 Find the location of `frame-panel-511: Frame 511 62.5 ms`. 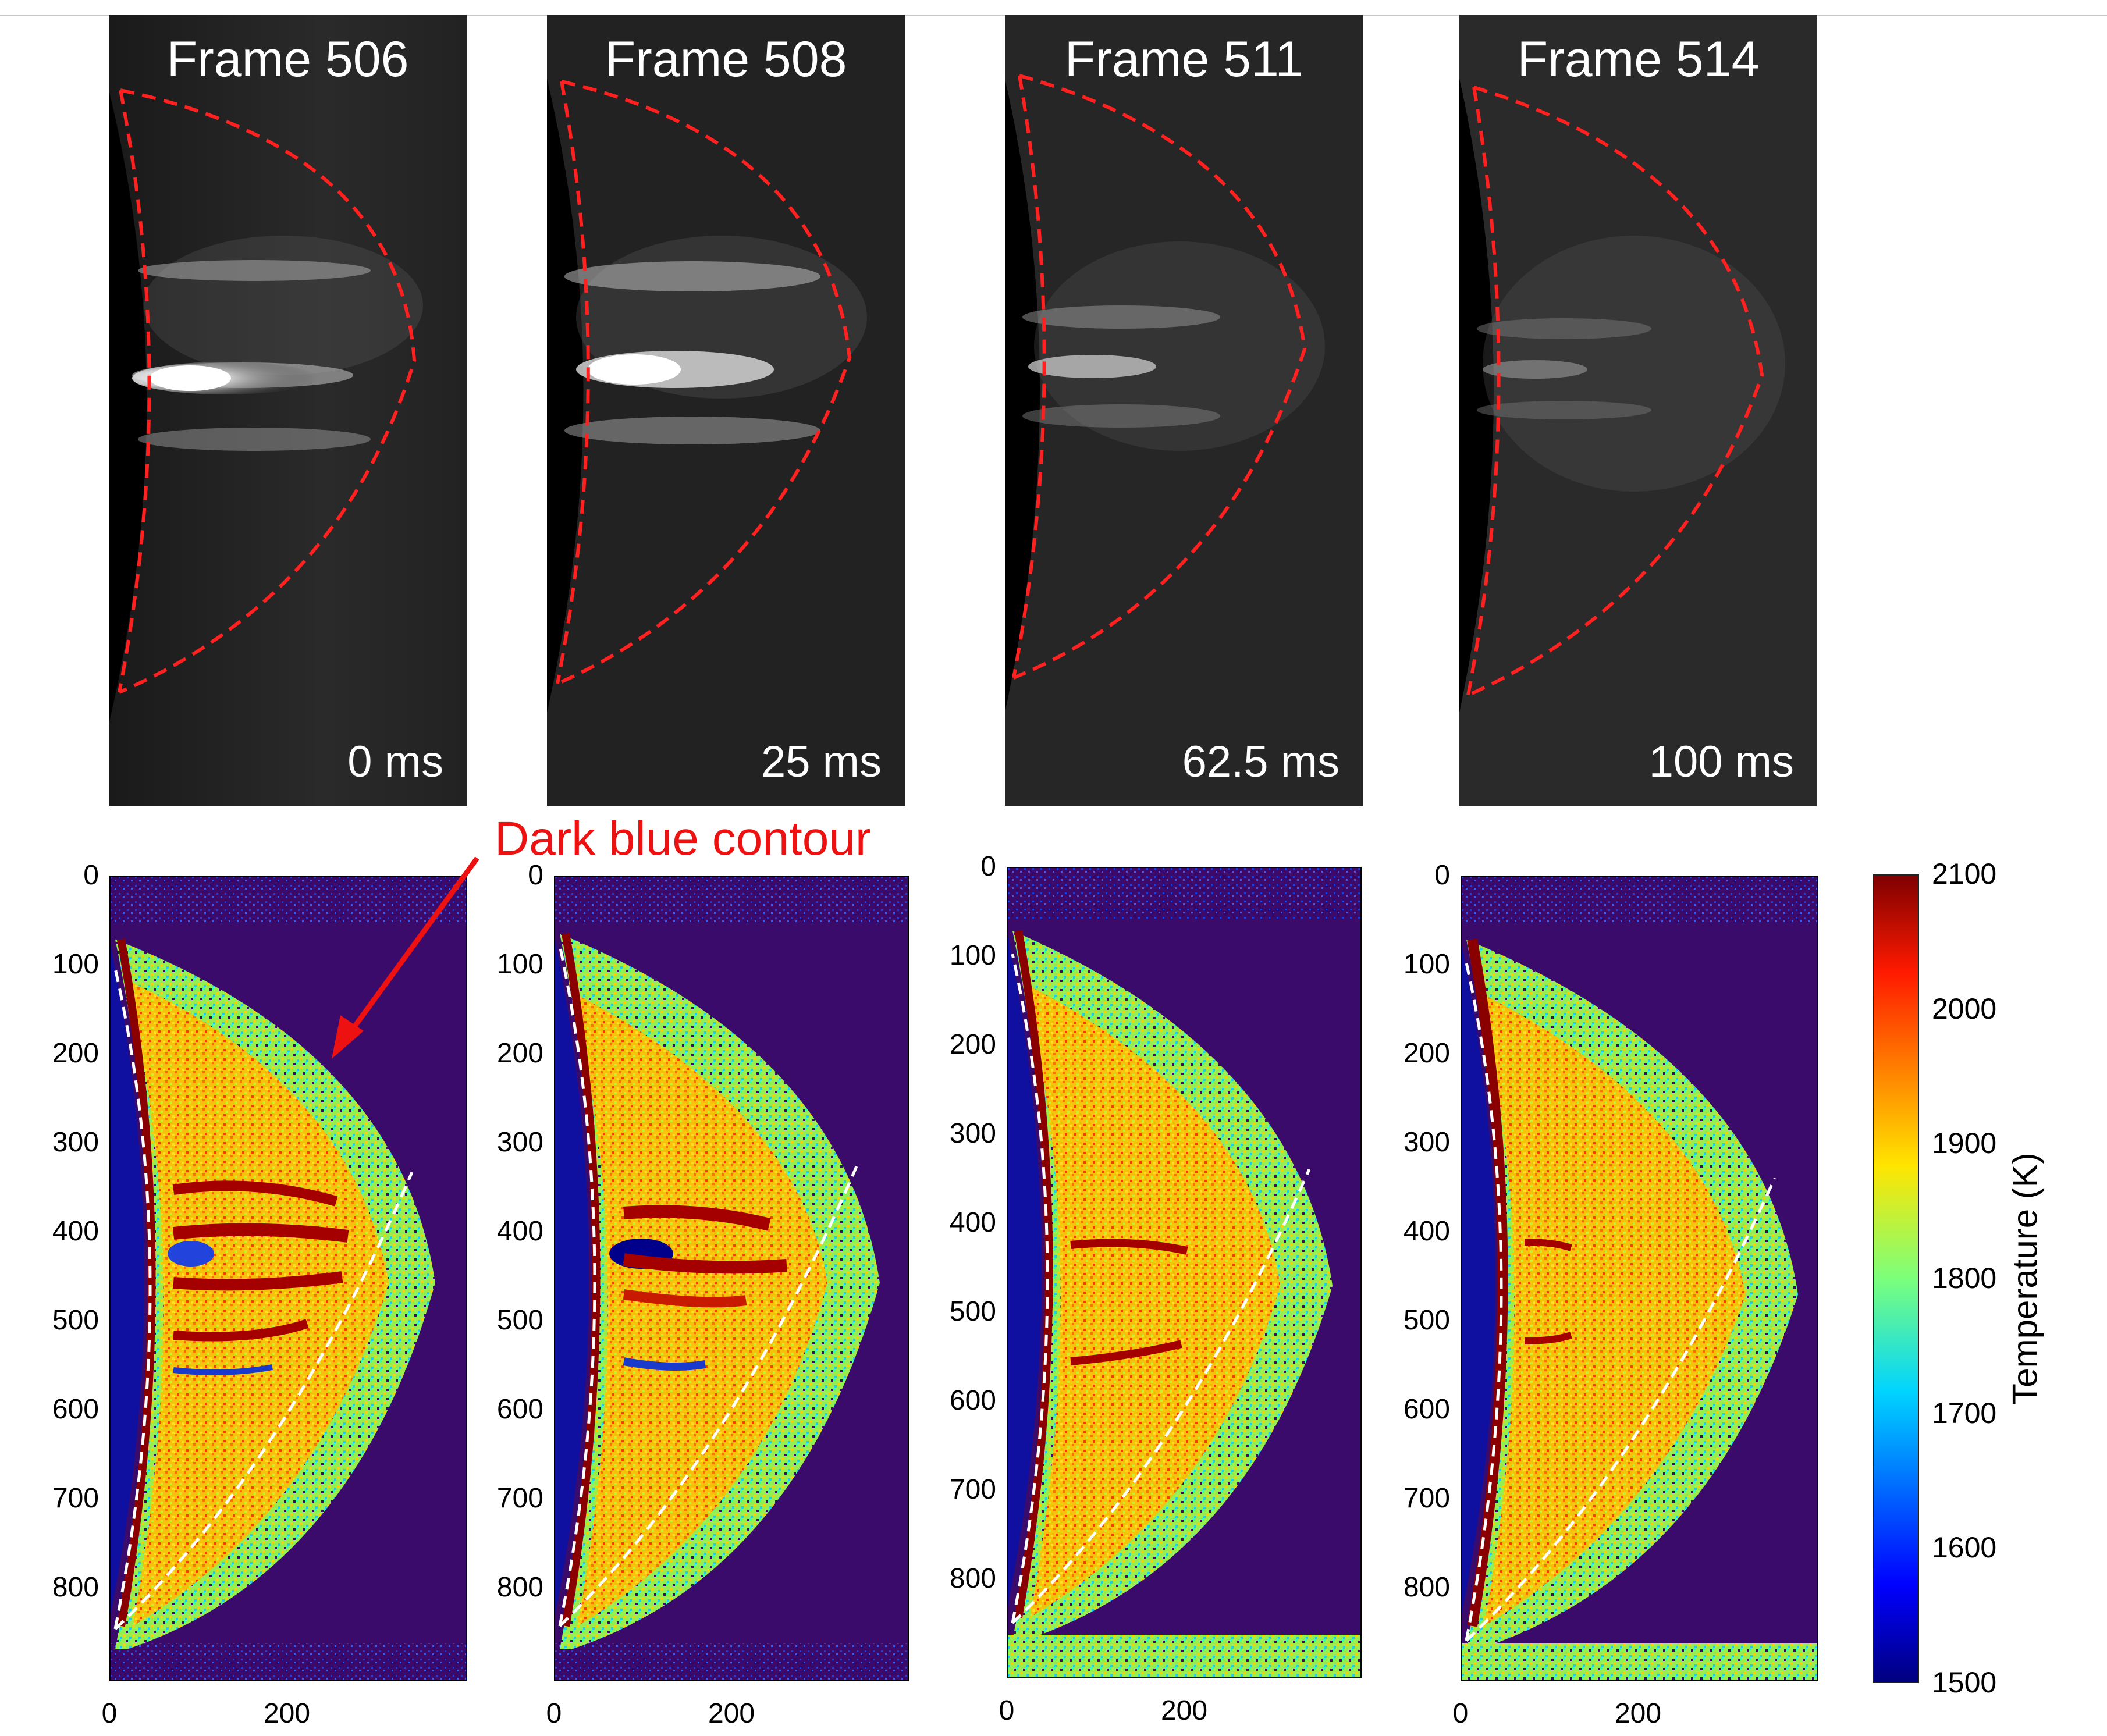

frame-panel-511: Frame 511 62.5 ms is located at coordinates (1184, 410).